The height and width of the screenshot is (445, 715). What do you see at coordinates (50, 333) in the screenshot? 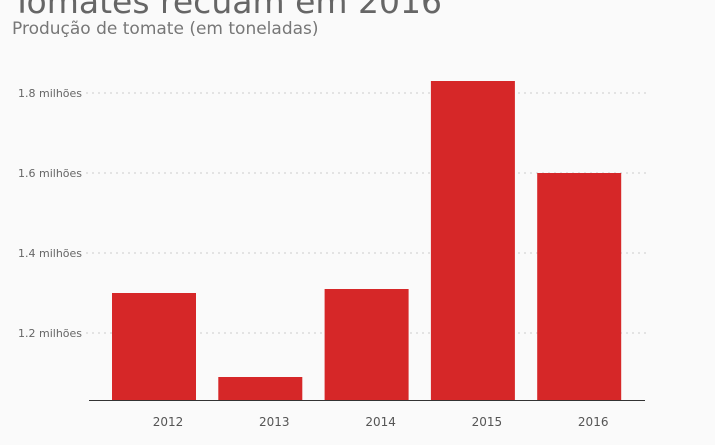
I see `y-tick-label: 1.2 milhões` at bounding box center [50, 333].